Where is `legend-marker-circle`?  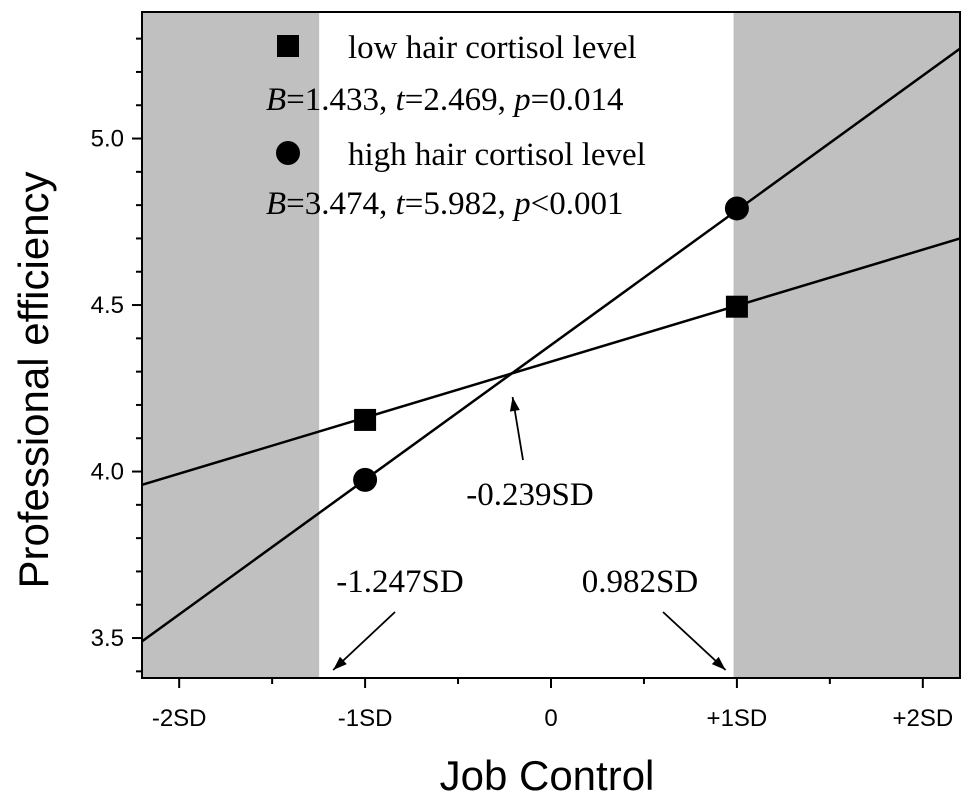 legend-marker-circle is located at coordinates (288, 153).